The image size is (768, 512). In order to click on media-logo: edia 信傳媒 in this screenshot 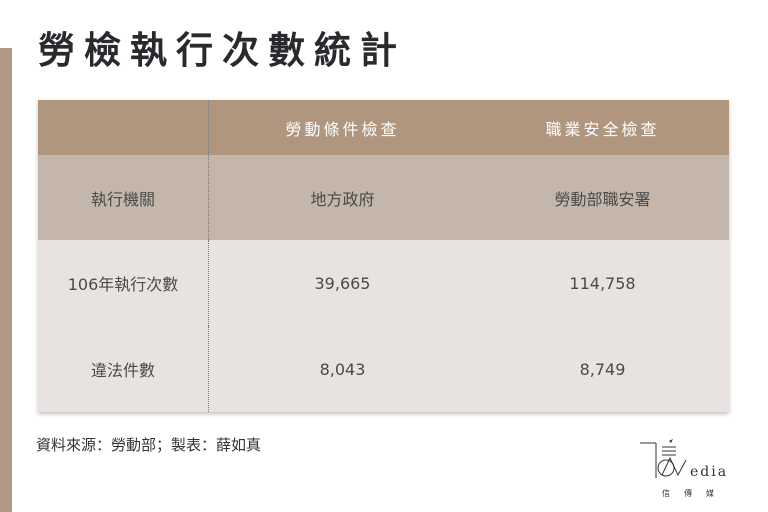, I will do `click(684, 468)`.